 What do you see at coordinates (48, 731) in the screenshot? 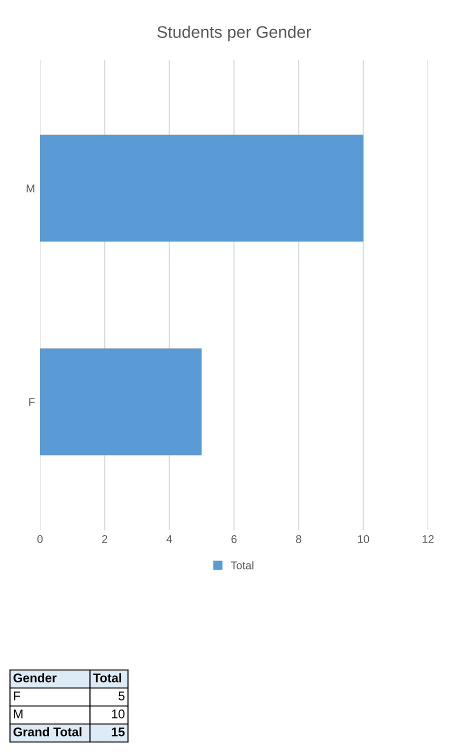
I see `text: Grand Total` at bounding box center [48, 731].